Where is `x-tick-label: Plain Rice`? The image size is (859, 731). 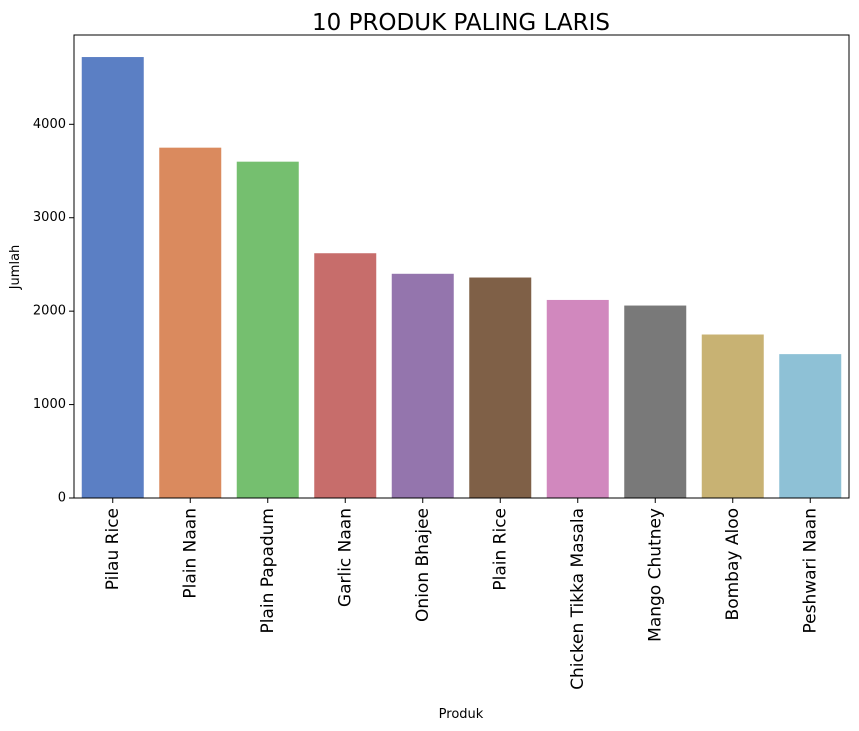
x-tick-label: Plain Rice is located at coordinates (500, 549).